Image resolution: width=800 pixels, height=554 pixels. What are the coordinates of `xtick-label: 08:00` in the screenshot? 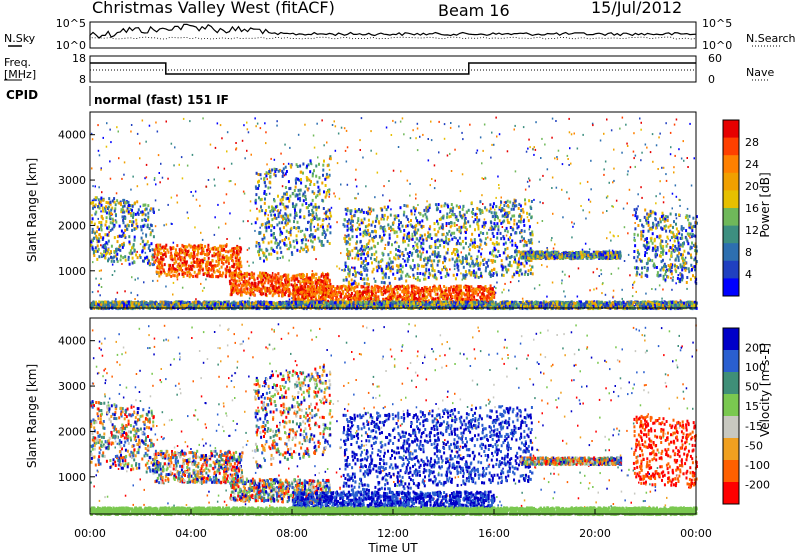 It's located at (292, 533).